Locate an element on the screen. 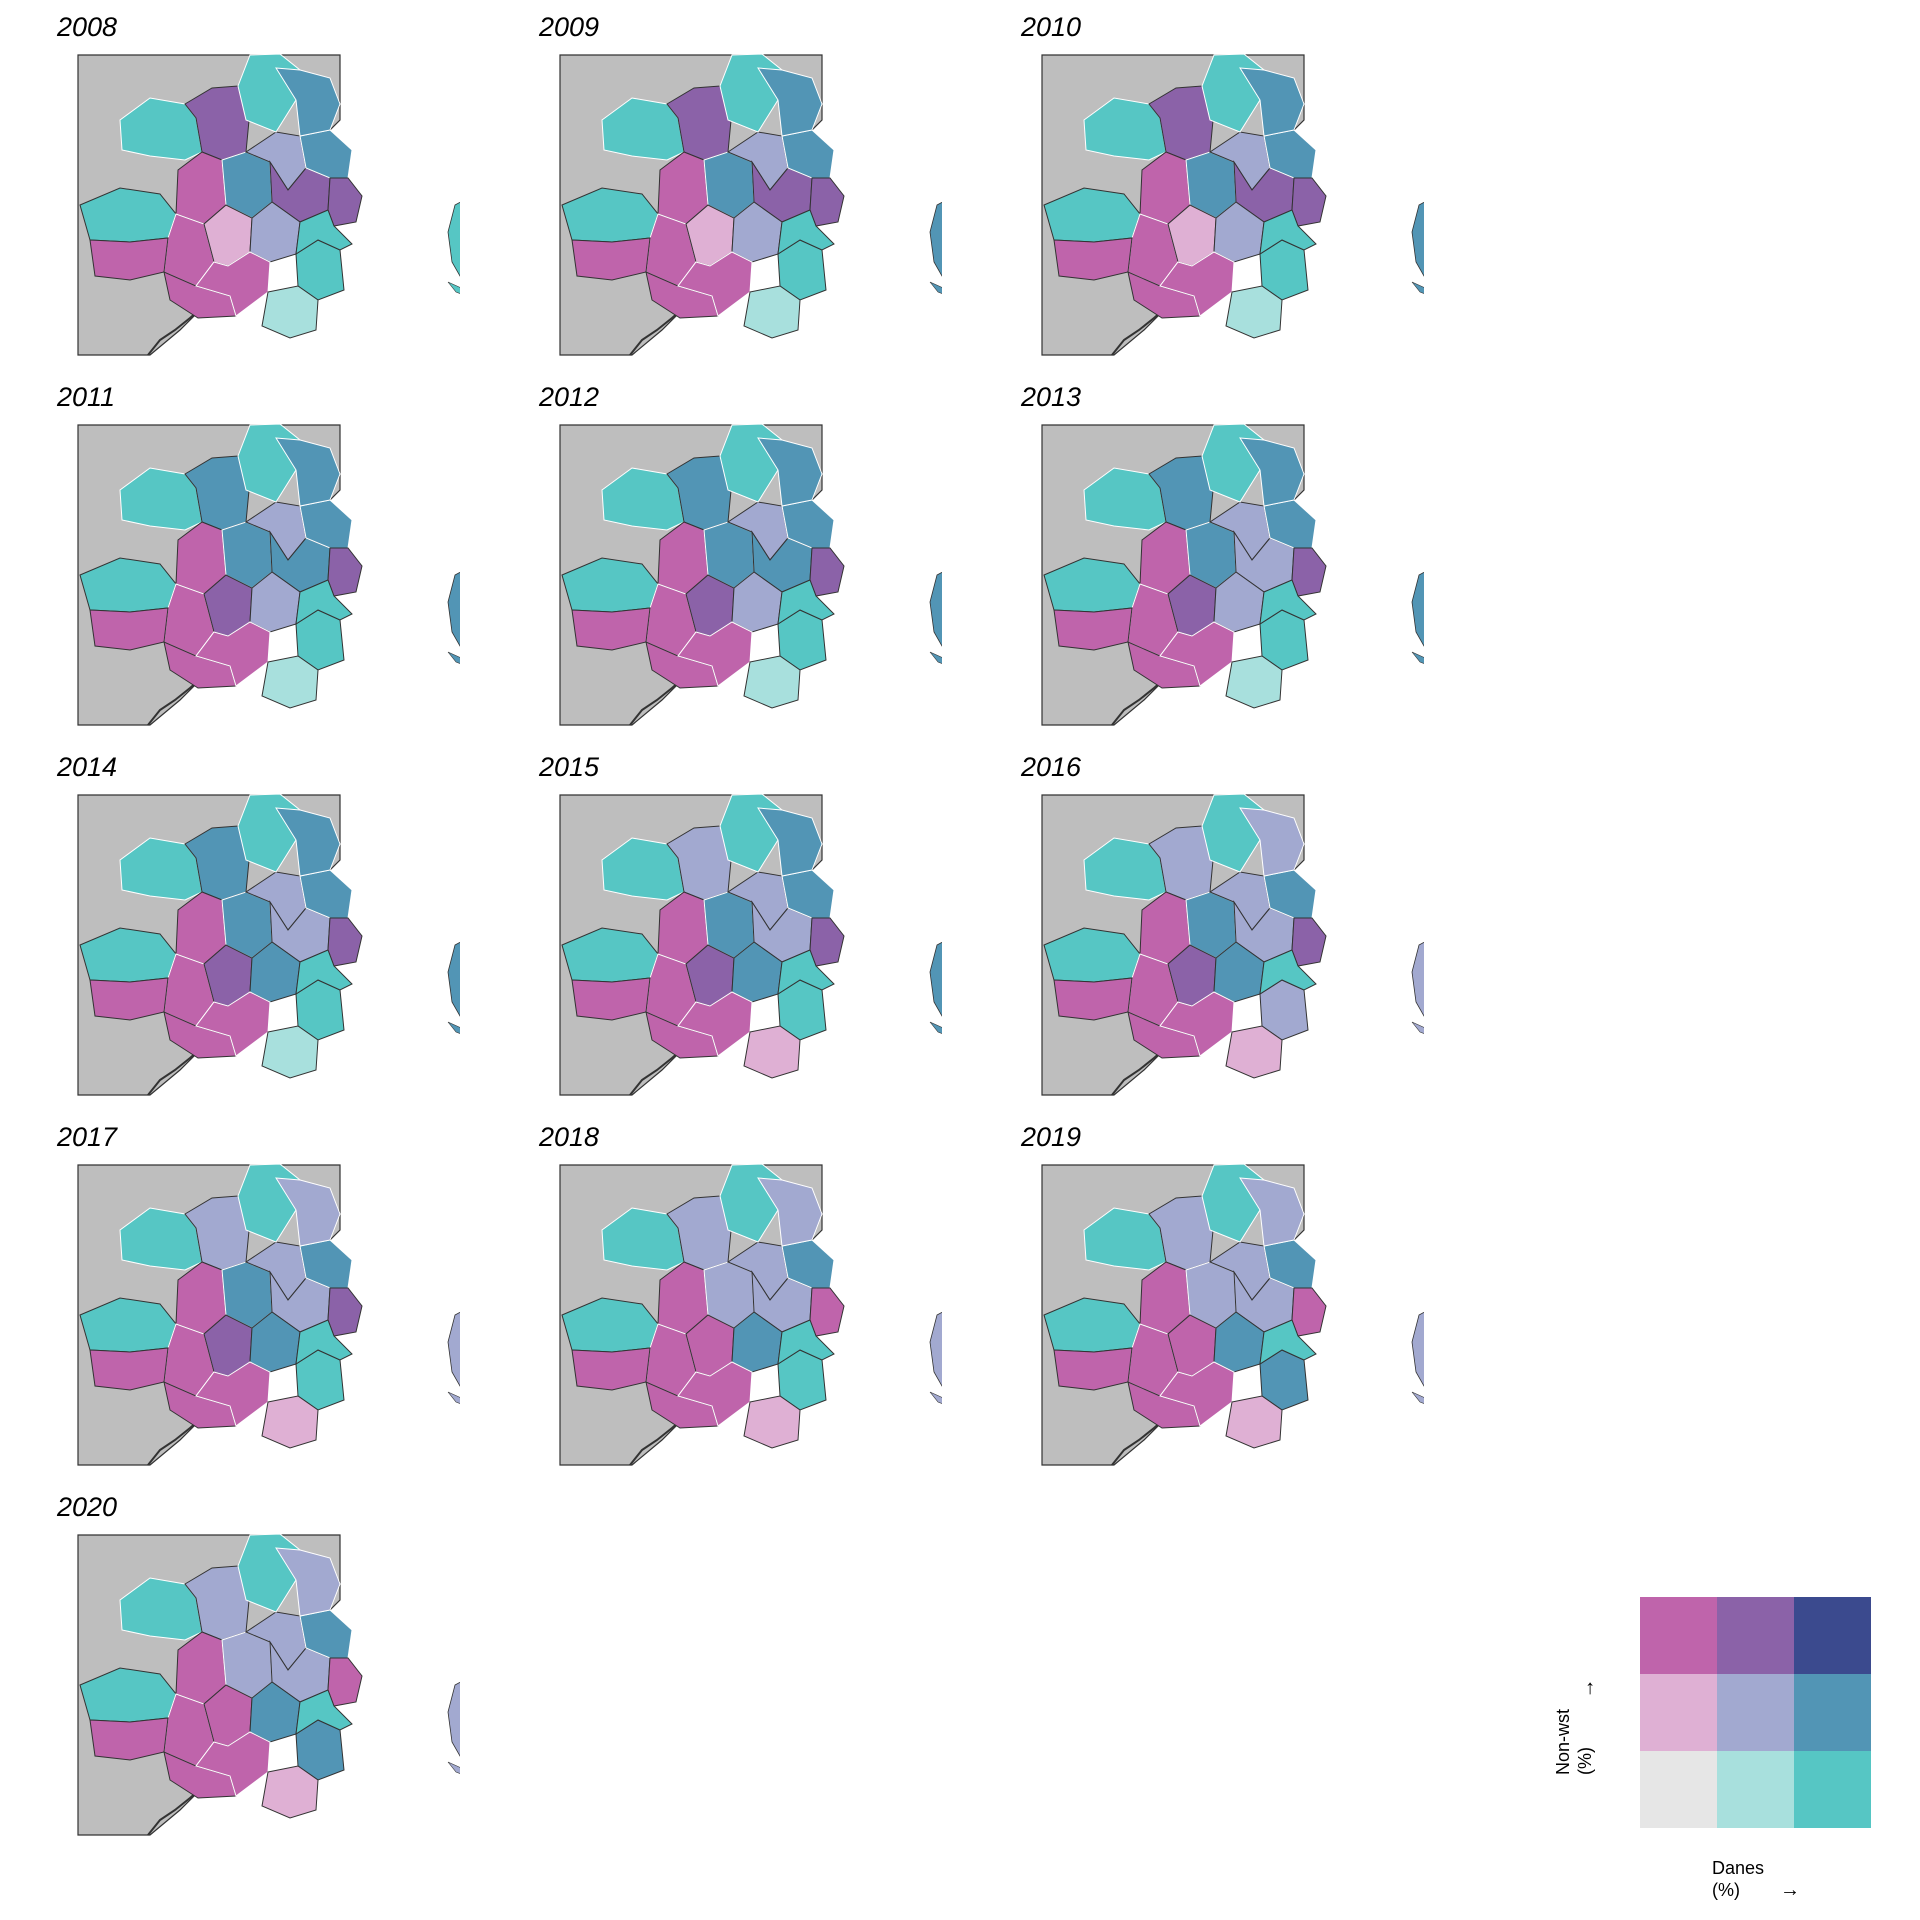 This screenshot has width=1920, height=1920. map-panel-2014: 2014 is located at coordinates (230, 920).